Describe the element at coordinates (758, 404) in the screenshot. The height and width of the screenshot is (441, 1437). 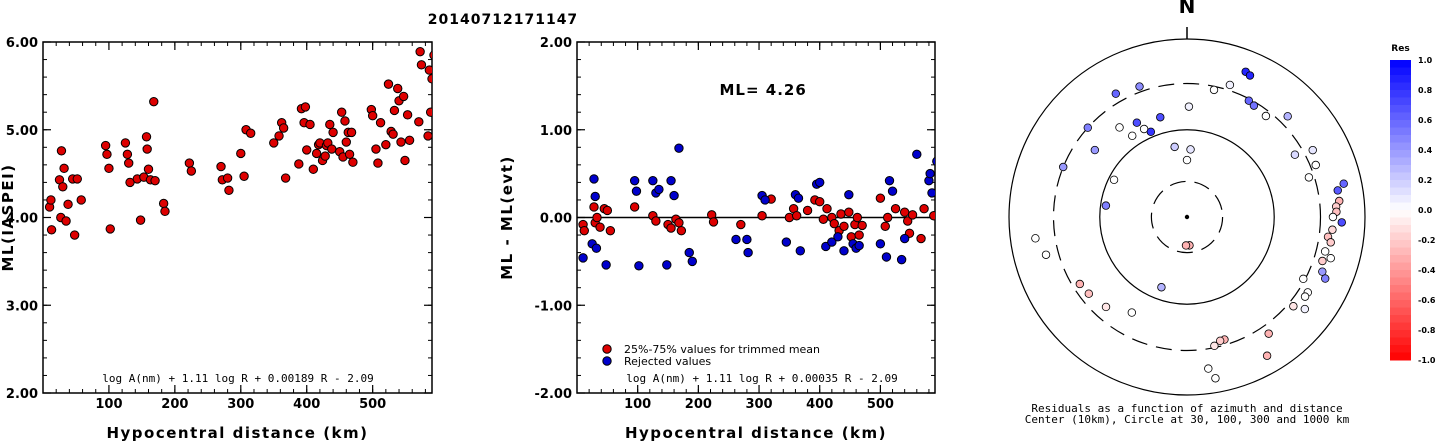
I see `x-tick-label: 300` at that location.